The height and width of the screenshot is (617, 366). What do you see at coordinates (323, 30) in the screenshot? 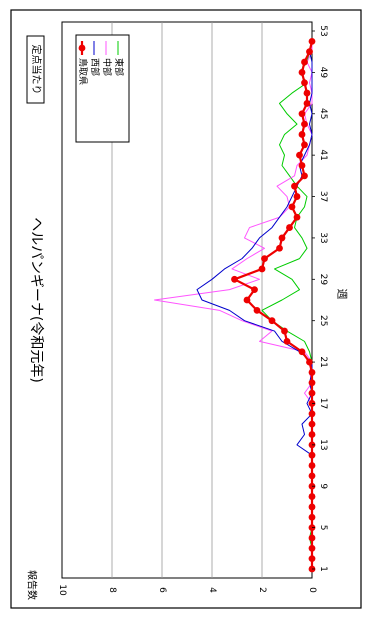
I see `x-tick-label: 53` at bounding box center [323, 30].